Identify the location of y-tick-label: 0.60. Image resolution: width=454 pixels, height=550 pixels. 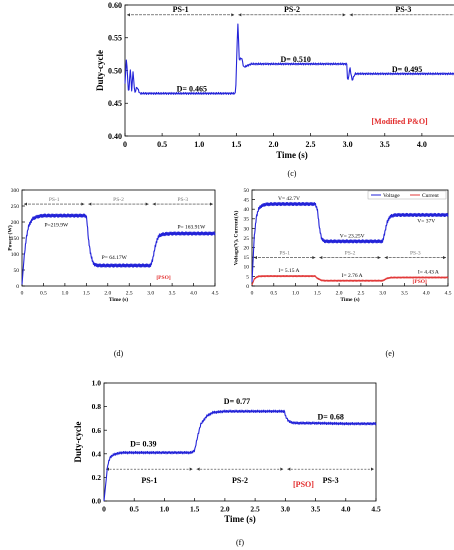
(115, 5).